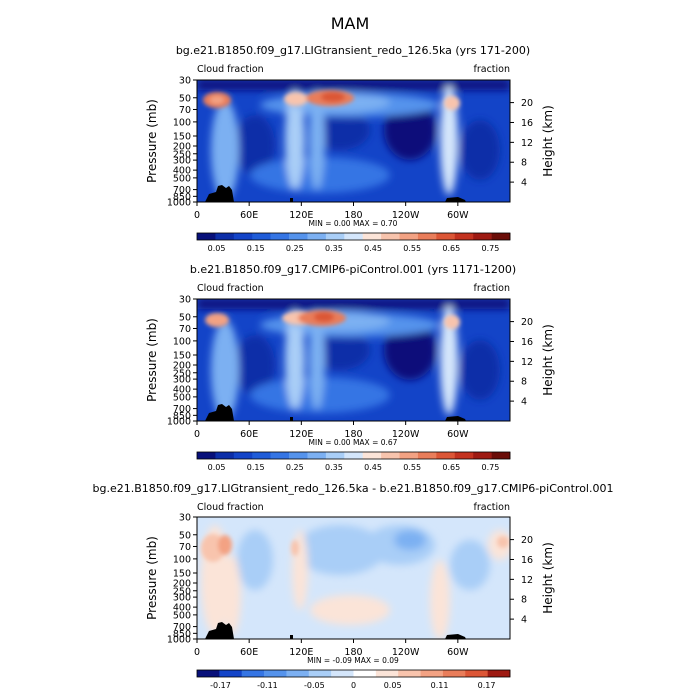 The height and width of the screenshot is (700, 700). Describe the element at coordinates (487, 685) in the screenshot. I see `colorbar-label: 0.17` at that location.